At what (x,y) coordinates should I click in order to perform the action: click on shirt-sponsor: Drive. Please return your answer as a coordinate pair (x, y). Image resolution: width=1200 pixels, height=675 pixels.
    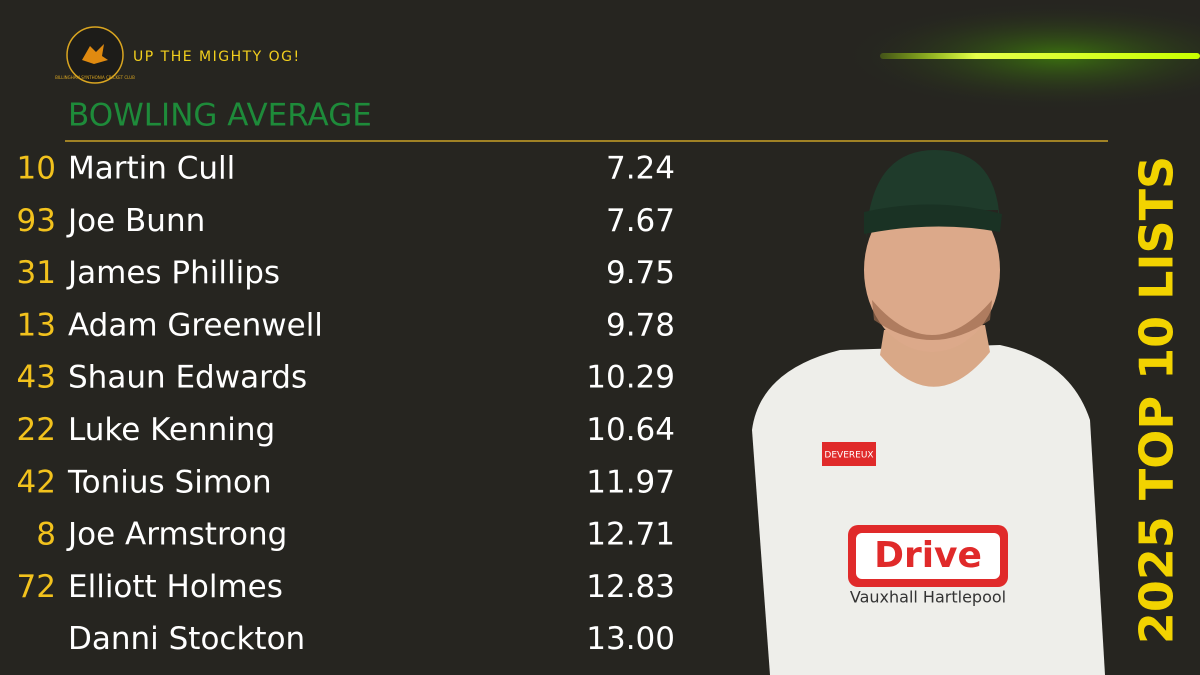
    Looking at the image, I should click on (928, 555).